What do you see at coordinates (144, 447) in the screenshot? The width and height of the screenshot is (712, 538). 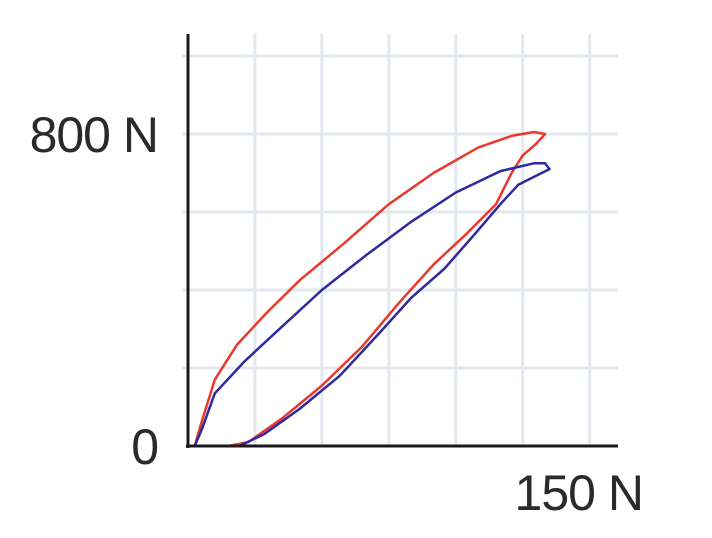 I see `y-tick-label: 0` at bounding box center [144, 447].